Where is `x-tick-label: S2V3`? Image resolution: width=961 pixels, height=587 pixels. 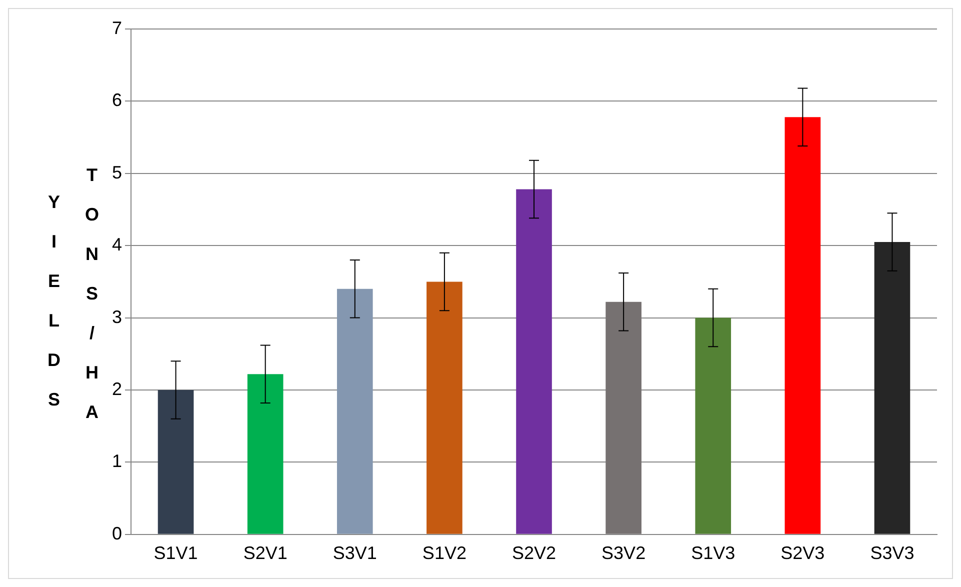 x-tick-label: S2V3 is located at coordinates (802, 553).